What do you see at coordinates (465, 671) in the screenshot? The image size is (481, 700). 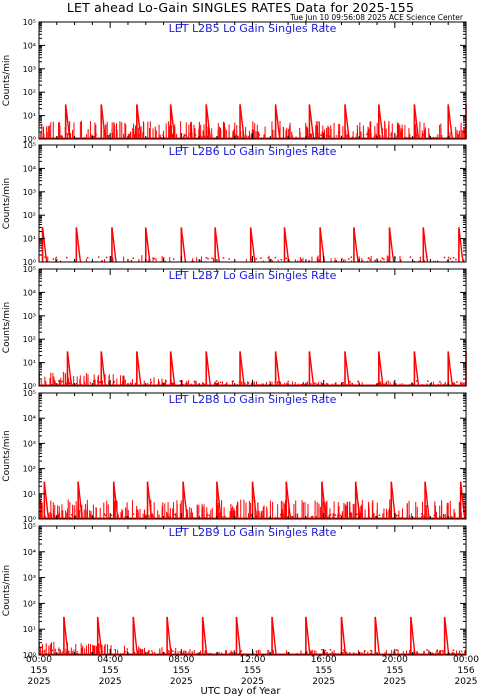 I see `x-tick-day: 156` at bounding box center [465, 671].